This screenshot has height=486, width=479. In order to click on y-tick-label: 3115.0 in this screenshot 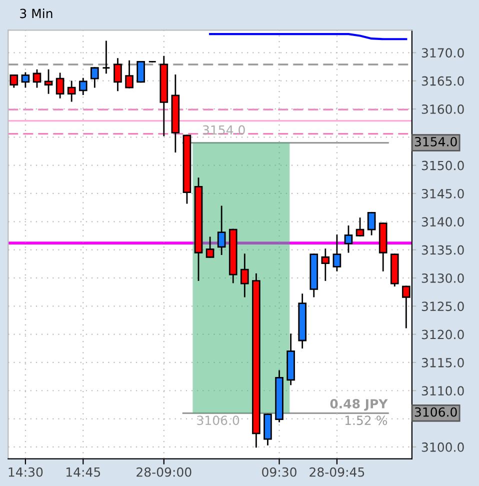, I will do `click(443, 363)`.